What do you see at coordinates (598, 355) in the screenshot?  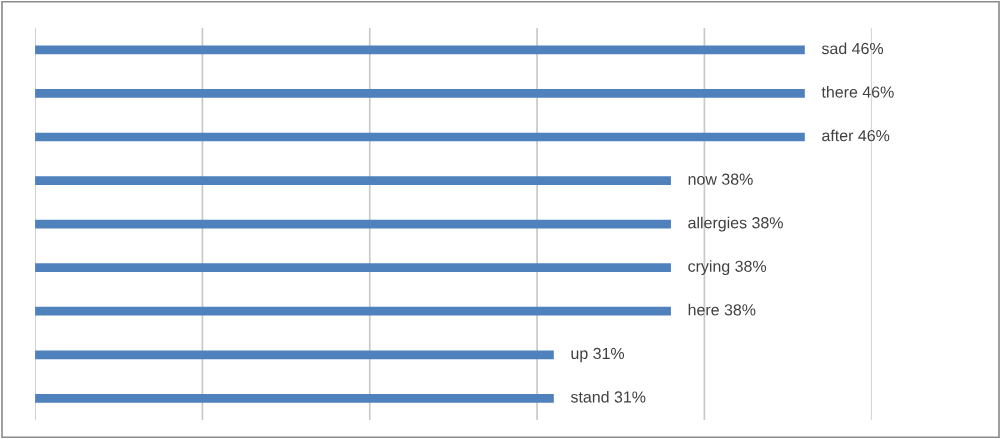 I see `data-label: up 31%` at bounding box center [598, 355].